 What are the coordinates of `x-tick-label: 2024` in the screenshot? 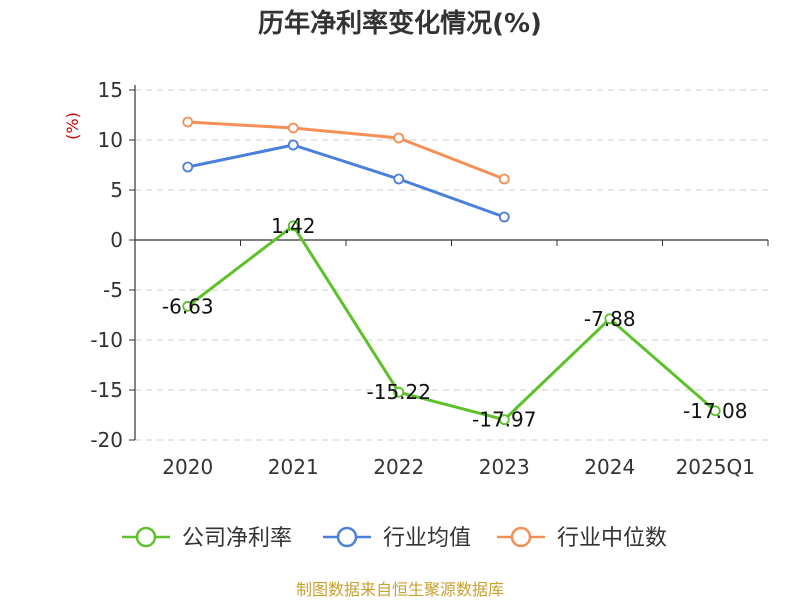 It's located at (609, 467).